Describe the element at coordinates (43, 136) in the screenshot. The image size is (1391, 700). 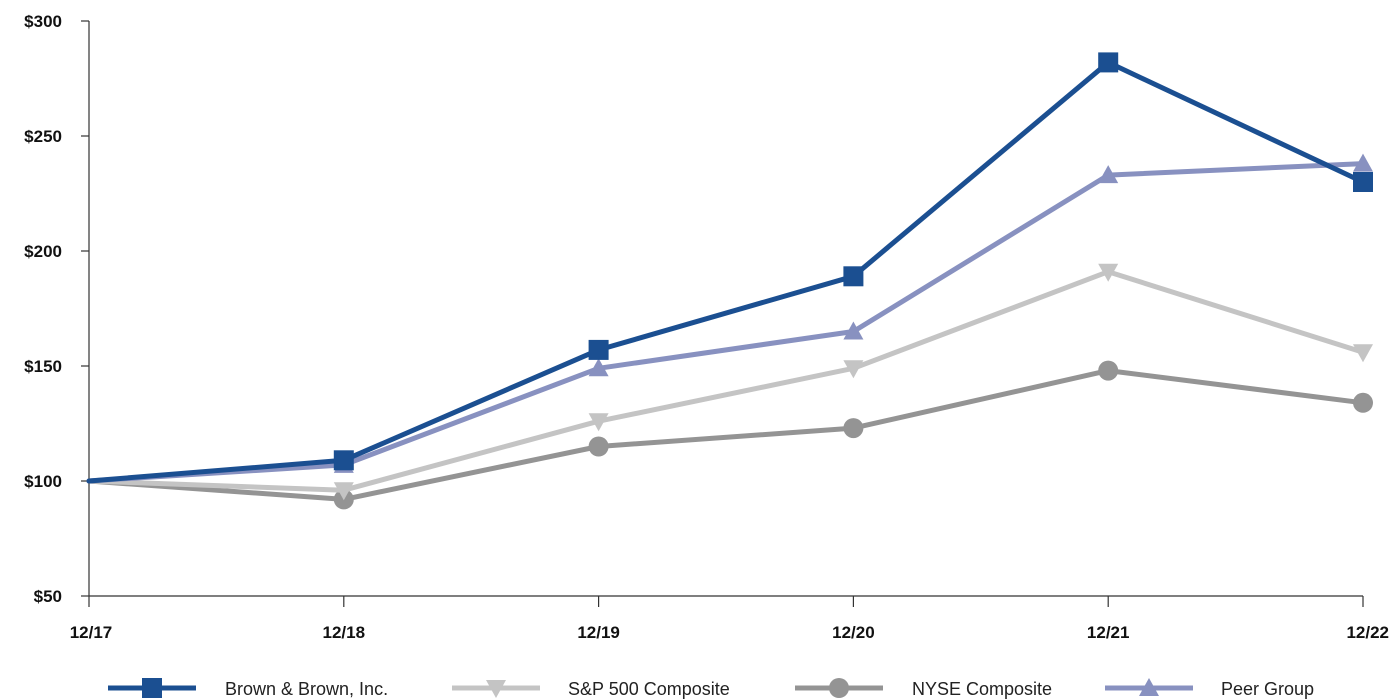
I see `y-tick-label: $250` at that location.